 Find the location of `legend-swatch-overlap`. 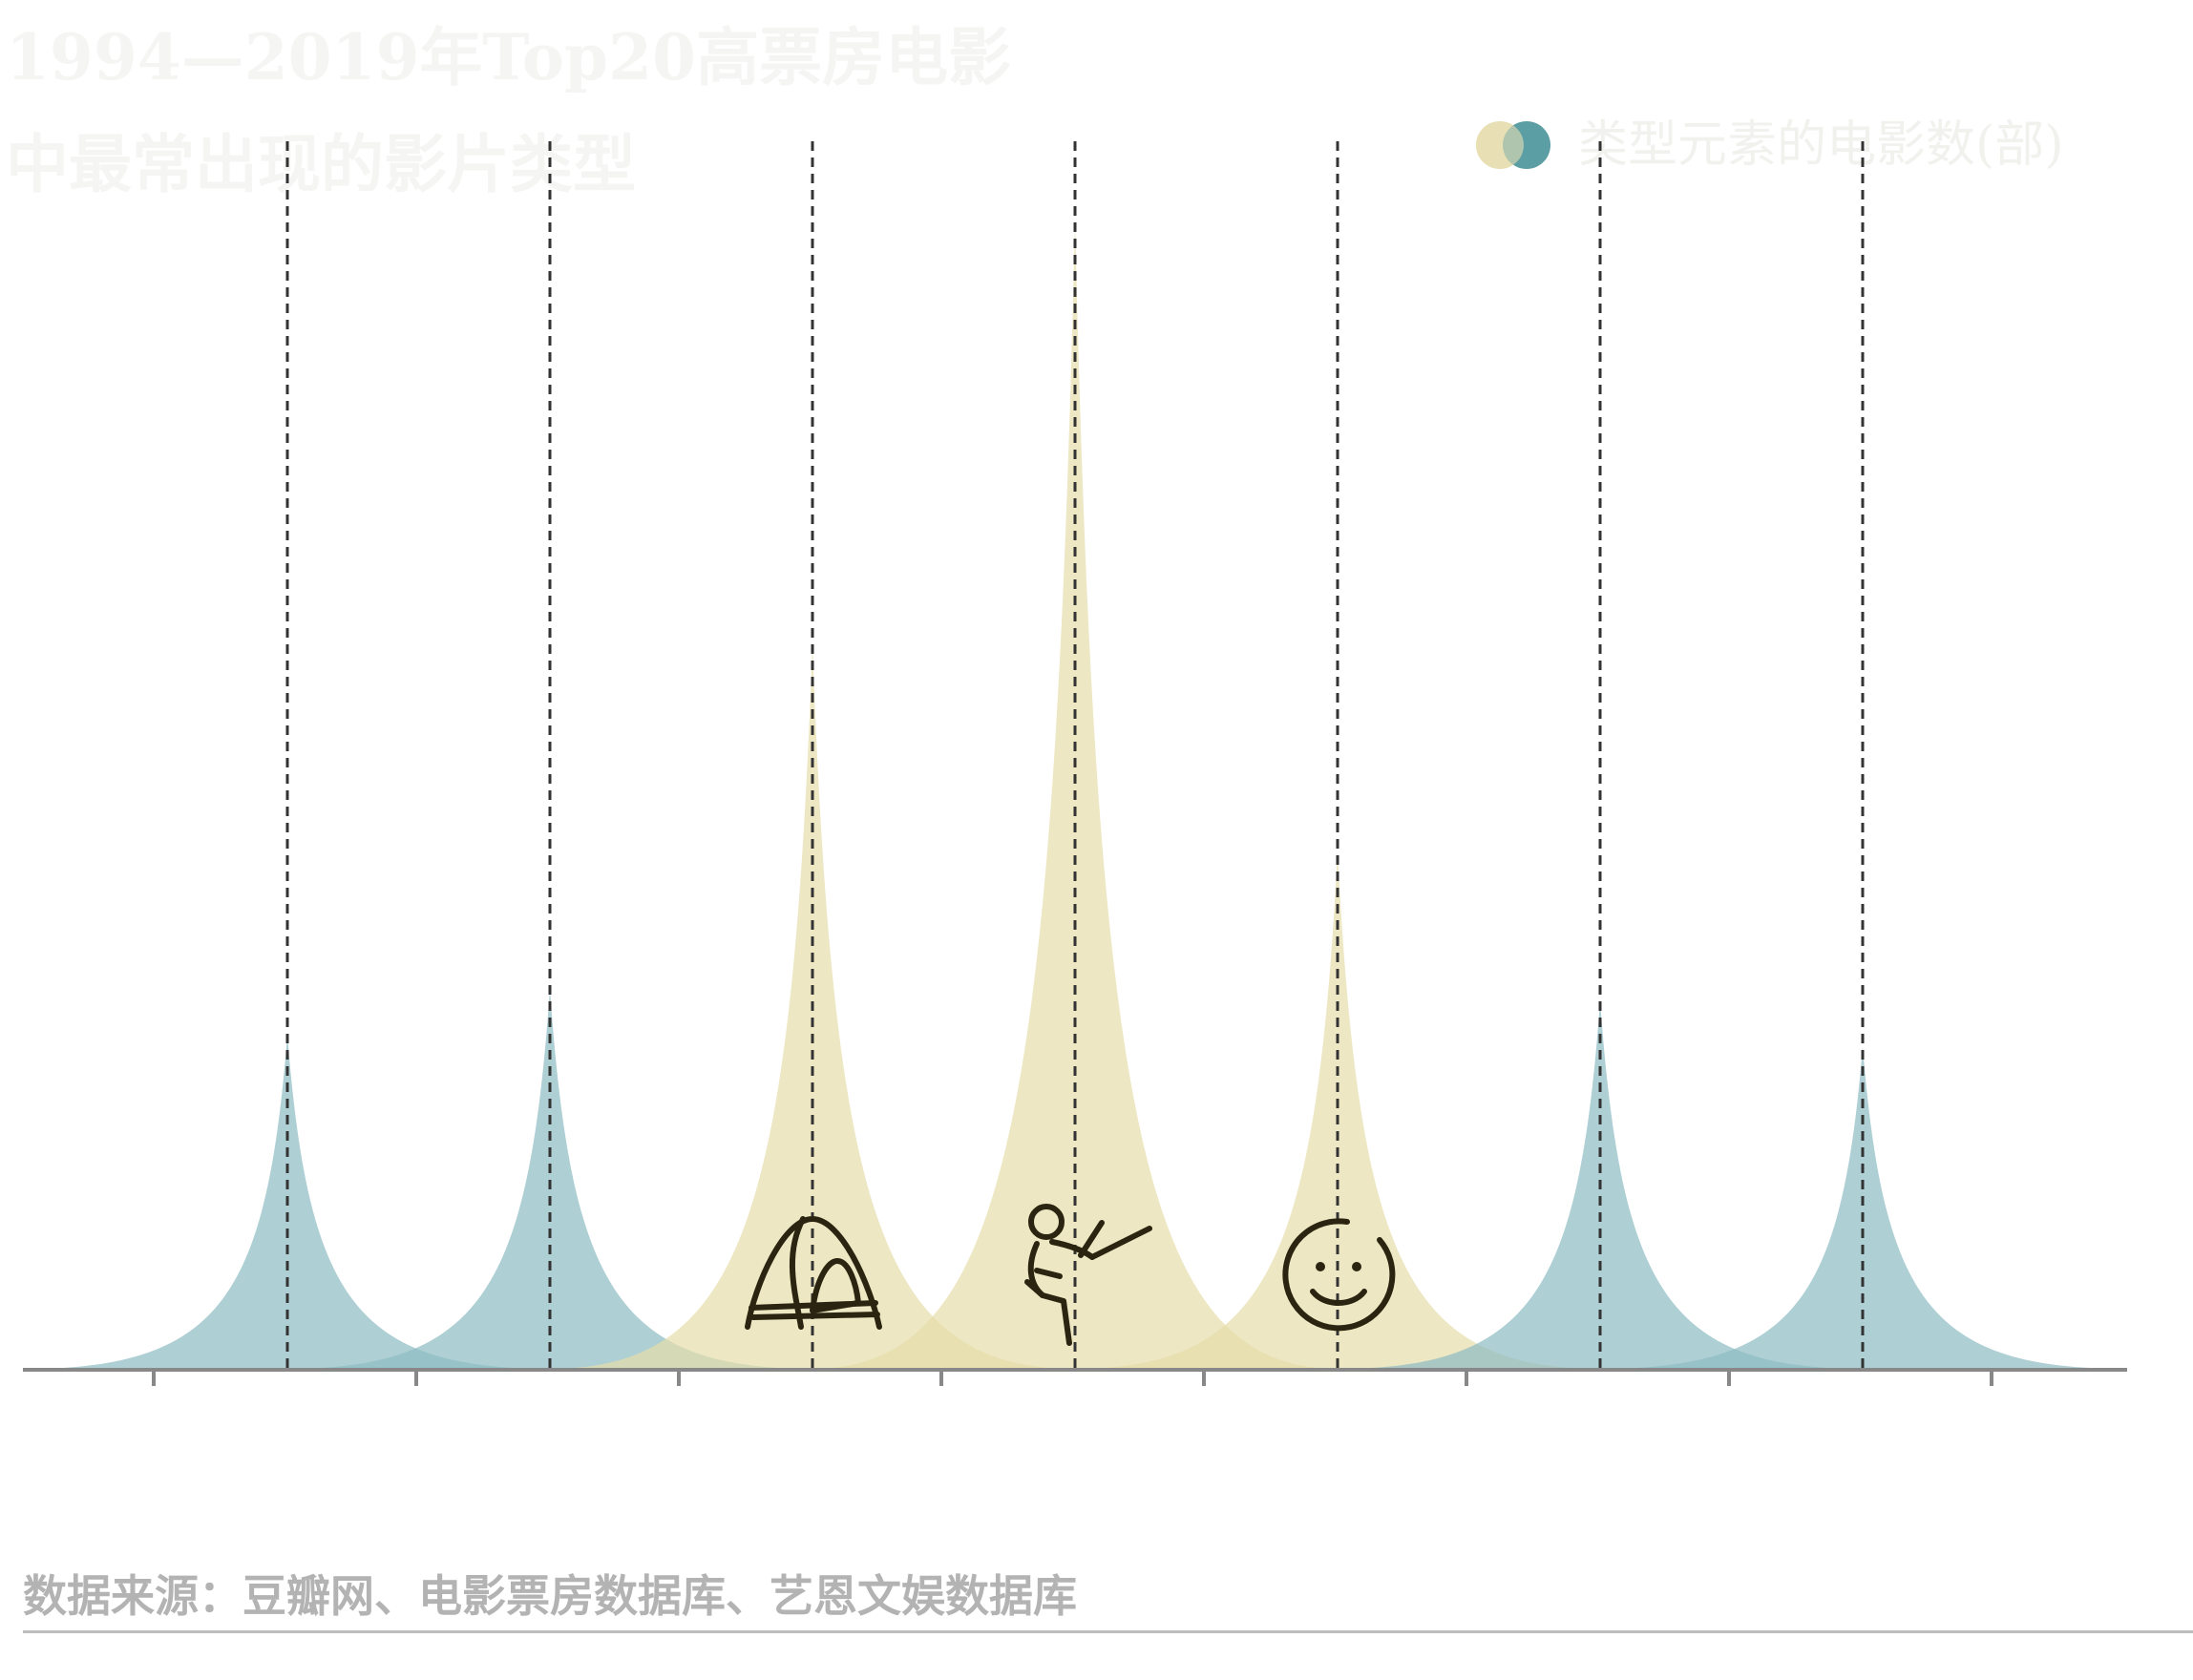

legend-swatch-overlap is located at coordinates (1500, 145).